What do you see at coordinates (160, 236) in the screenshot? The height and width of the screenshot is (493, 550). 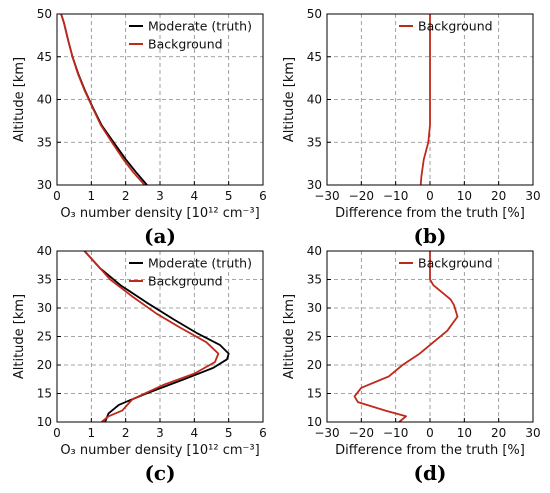 I see `panel-letter: (a)` at bounding box center [160, 236].